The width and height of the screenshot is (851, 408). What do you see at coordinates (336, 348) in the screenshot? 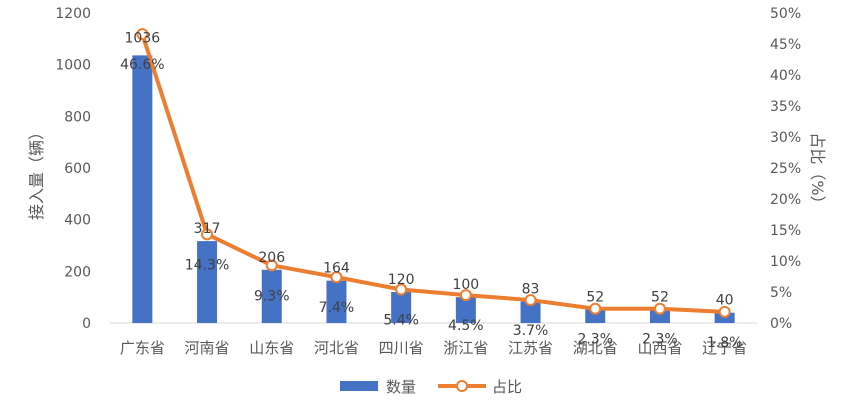
I see `x-tick-label: 河北省` at bounding box center [336, 348].